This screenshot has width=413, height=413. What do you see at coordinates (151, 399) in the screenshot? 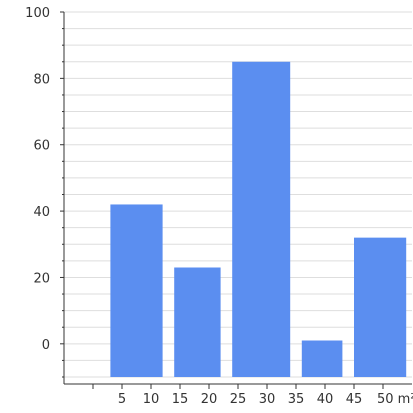
I see `x-tick-label: 10` at bounding box center [151, 399].